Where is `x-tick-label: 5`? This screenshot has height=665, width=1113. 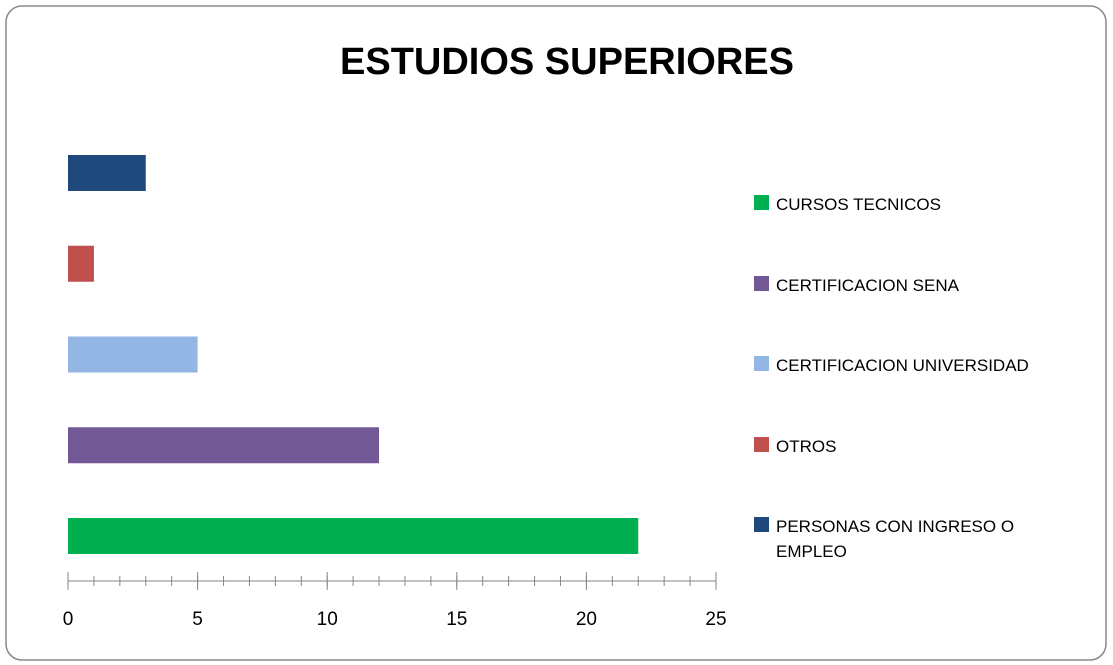 x-tick-label: 5 is located at coordinates (197, 619).